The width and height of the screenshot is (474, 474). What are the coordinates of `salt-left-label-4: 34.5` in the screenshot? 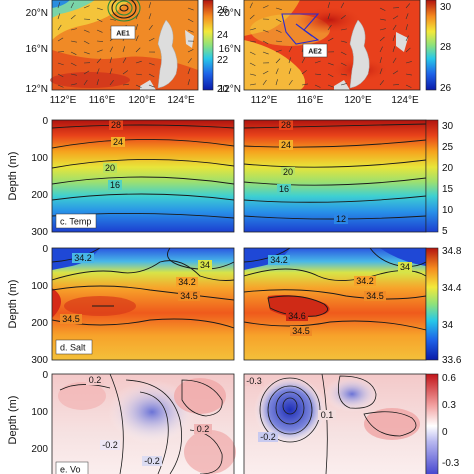 It's located at (71, 319).